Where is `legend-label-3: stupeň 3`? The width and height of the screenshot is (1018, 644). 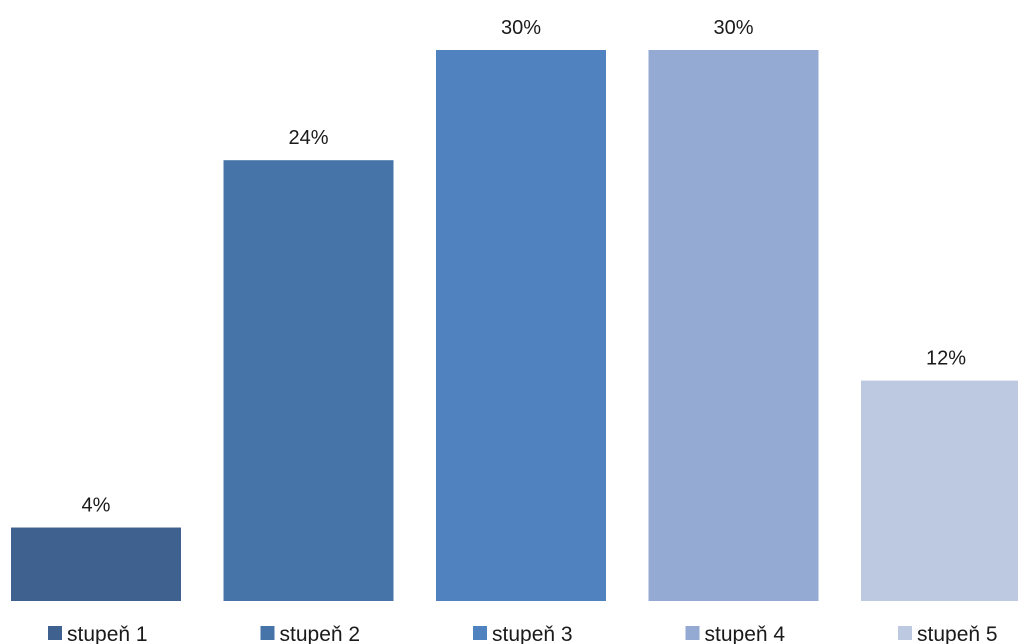
legend-label-3: stupeň 3 is located at coordinates (532, 633).